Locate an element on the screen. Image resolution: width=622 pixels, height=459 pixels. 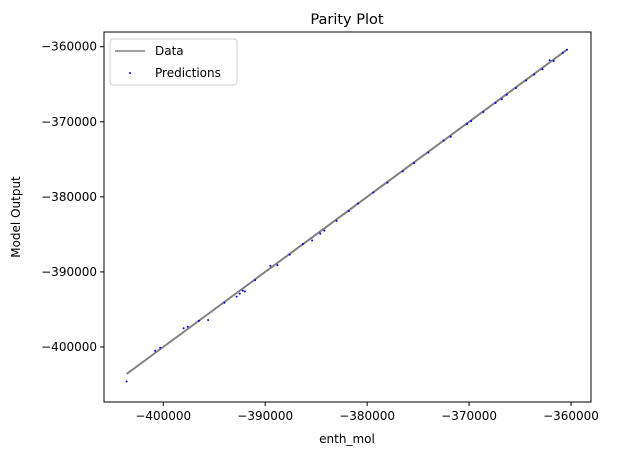
y-tick-label: −360000 is located at coordinates (69, 47).